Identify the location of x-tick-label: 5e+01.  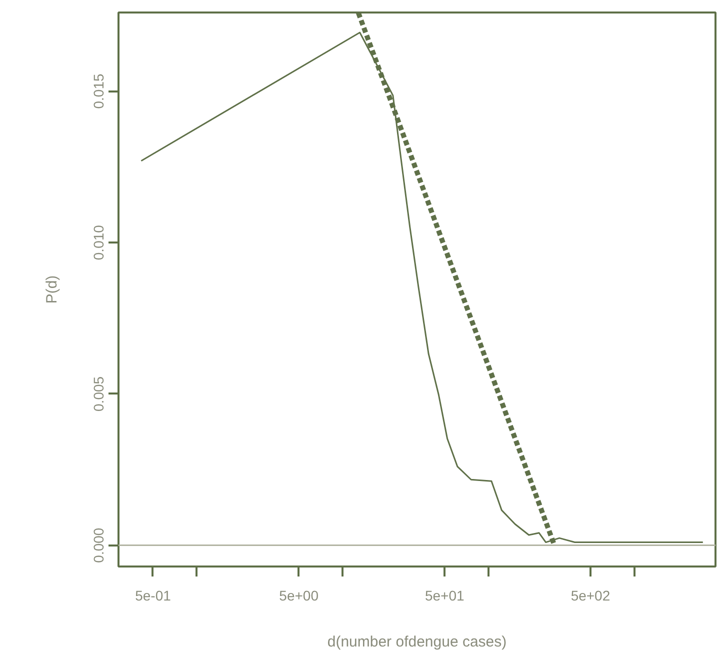
(444, 596).